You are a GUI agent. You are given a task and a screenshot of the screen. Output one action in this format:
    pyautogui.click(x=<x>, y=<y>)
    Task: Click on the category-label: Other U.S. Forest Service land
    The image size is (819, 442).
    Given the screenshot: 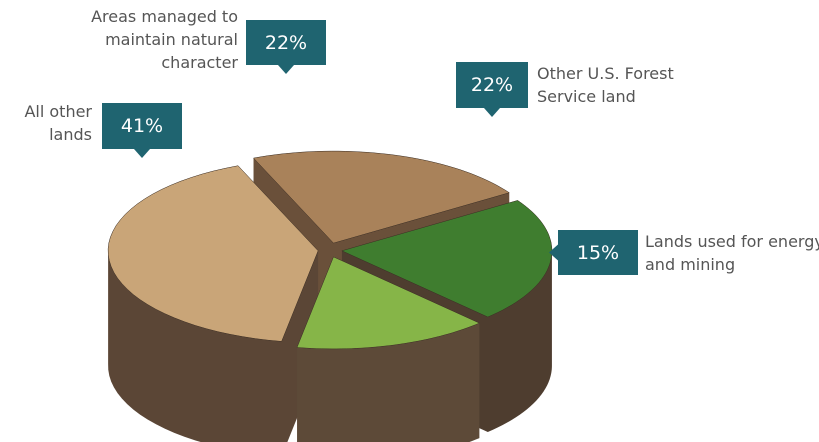 What is the action you would take?
    pyautogui.click(x=605, y=85)
    